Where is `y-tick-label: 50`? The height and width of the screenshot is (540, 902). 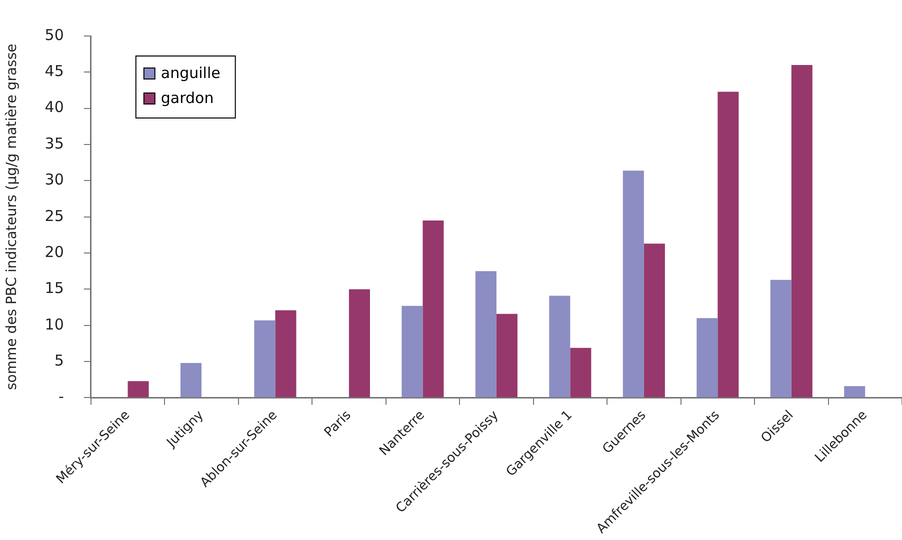 y-tick-label: 50 is located at coordinates (54, 35).